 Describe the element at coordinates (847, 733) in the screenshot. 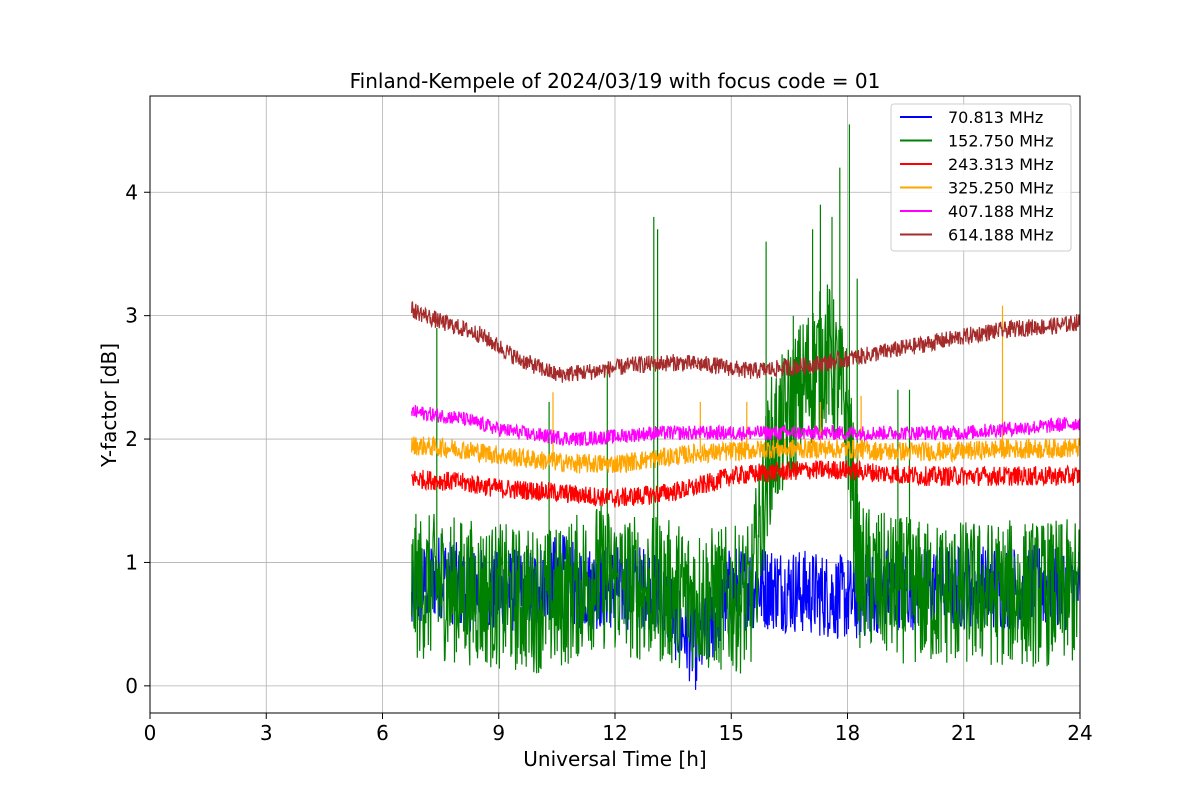

I see `x-tick-label: 18` at that location.